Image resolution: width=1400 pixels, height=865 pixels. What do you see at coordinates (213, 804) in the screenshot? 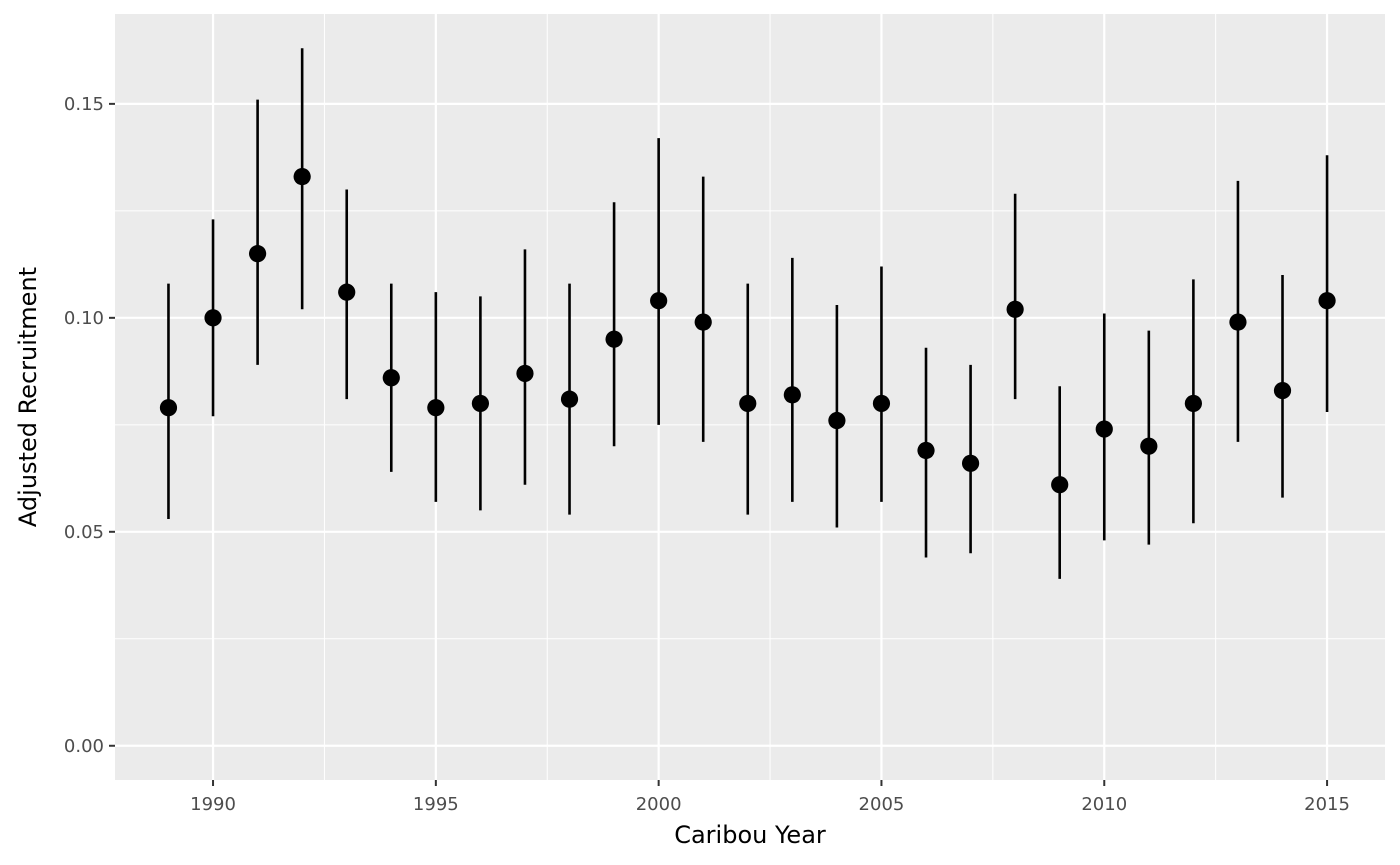
I see `x-tick-label: 1990` at bounding box center [213, 804].